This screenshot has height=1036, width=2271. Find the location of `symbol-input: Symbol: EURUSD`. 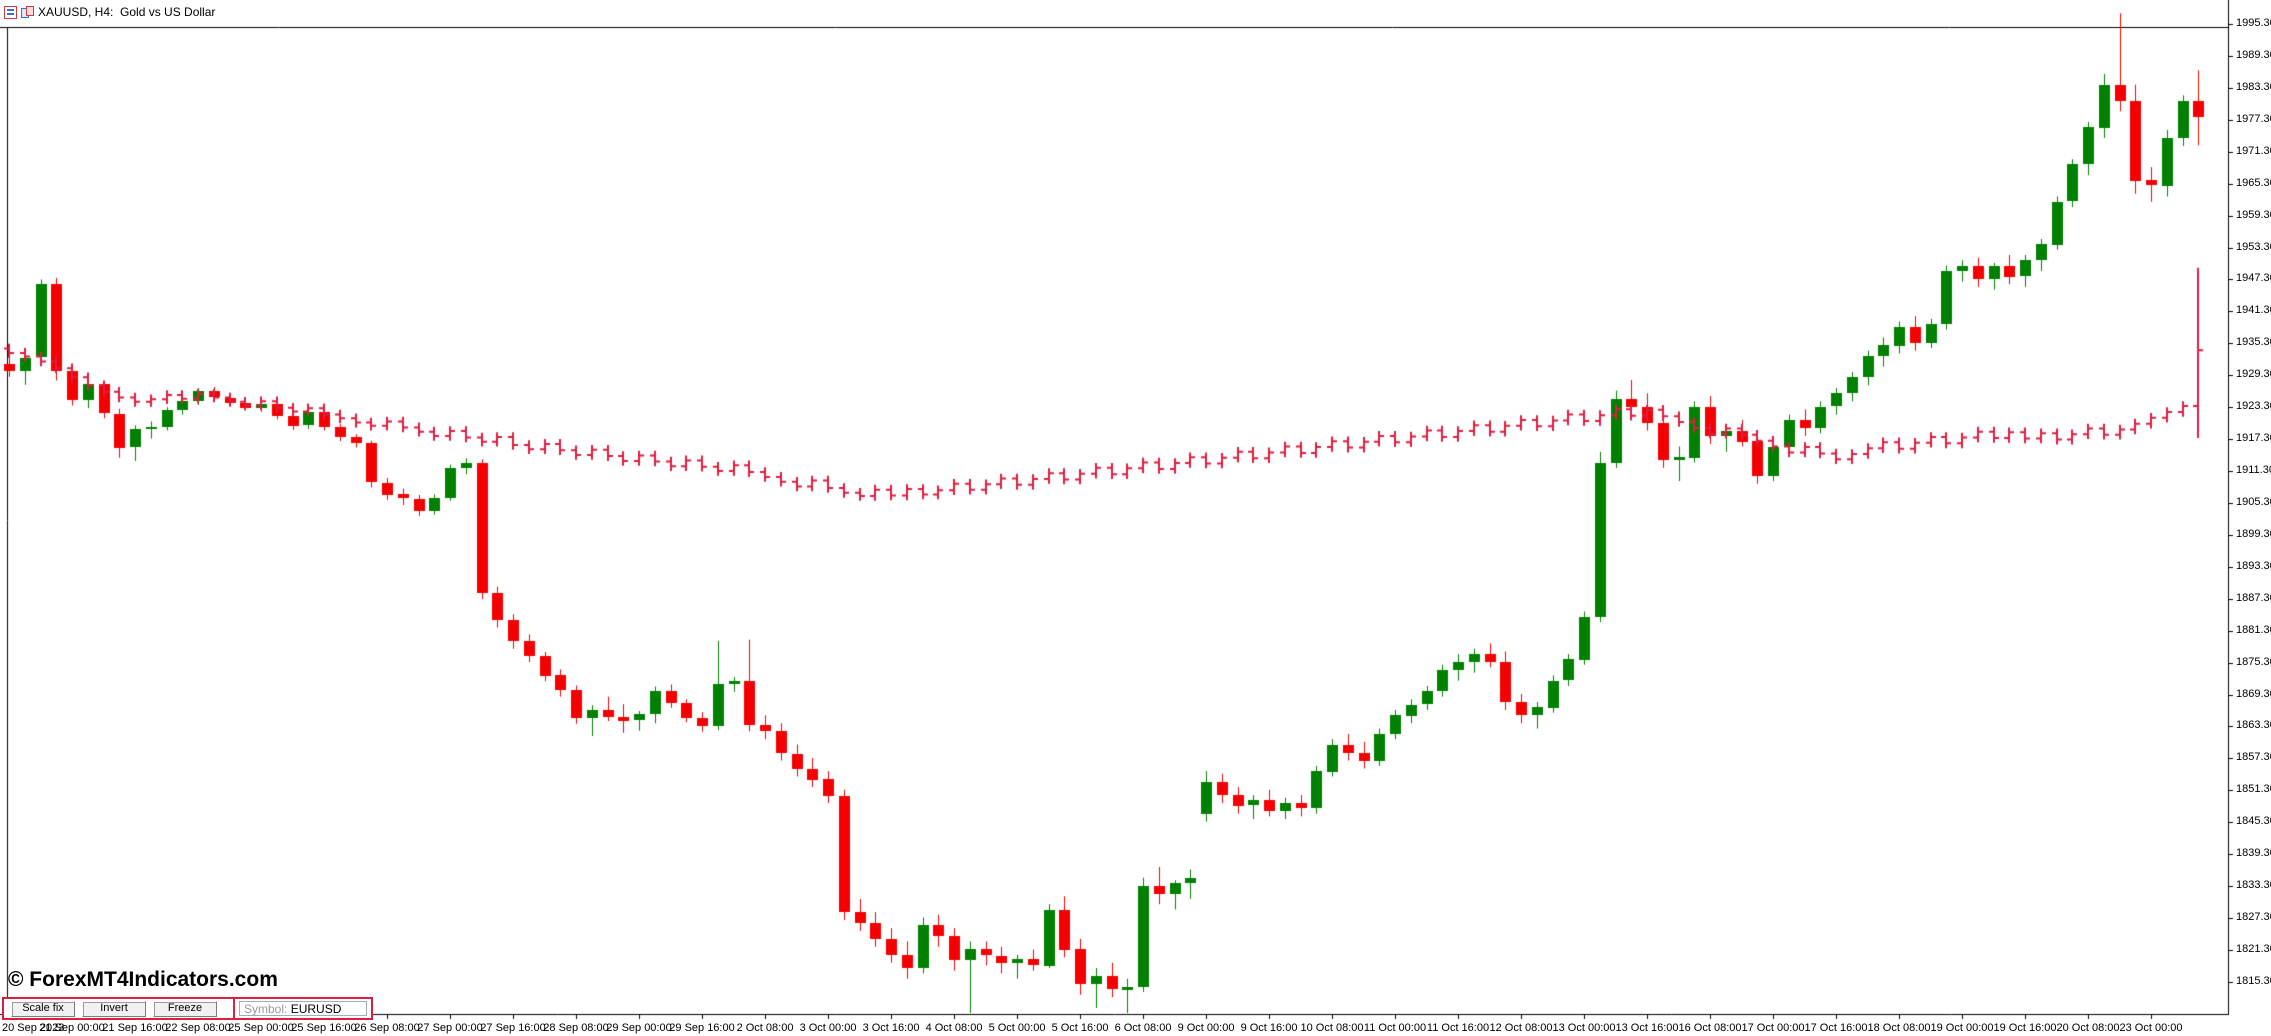

symbol-input: Symbol: EURUSD is located at coordinates (303, 1008).